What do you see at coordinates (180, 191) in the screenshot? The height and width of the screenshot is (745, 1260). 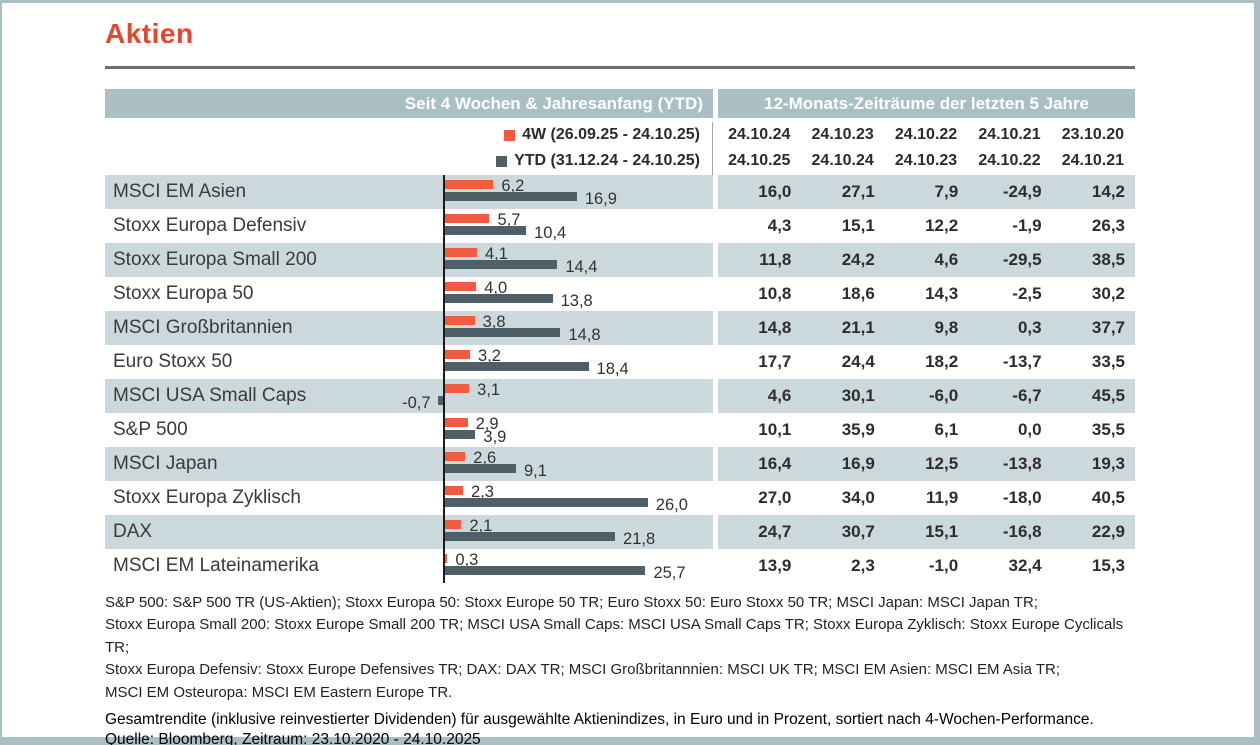 I see `index-name: MSCI EM Asien` at bounding box center [180, 191].